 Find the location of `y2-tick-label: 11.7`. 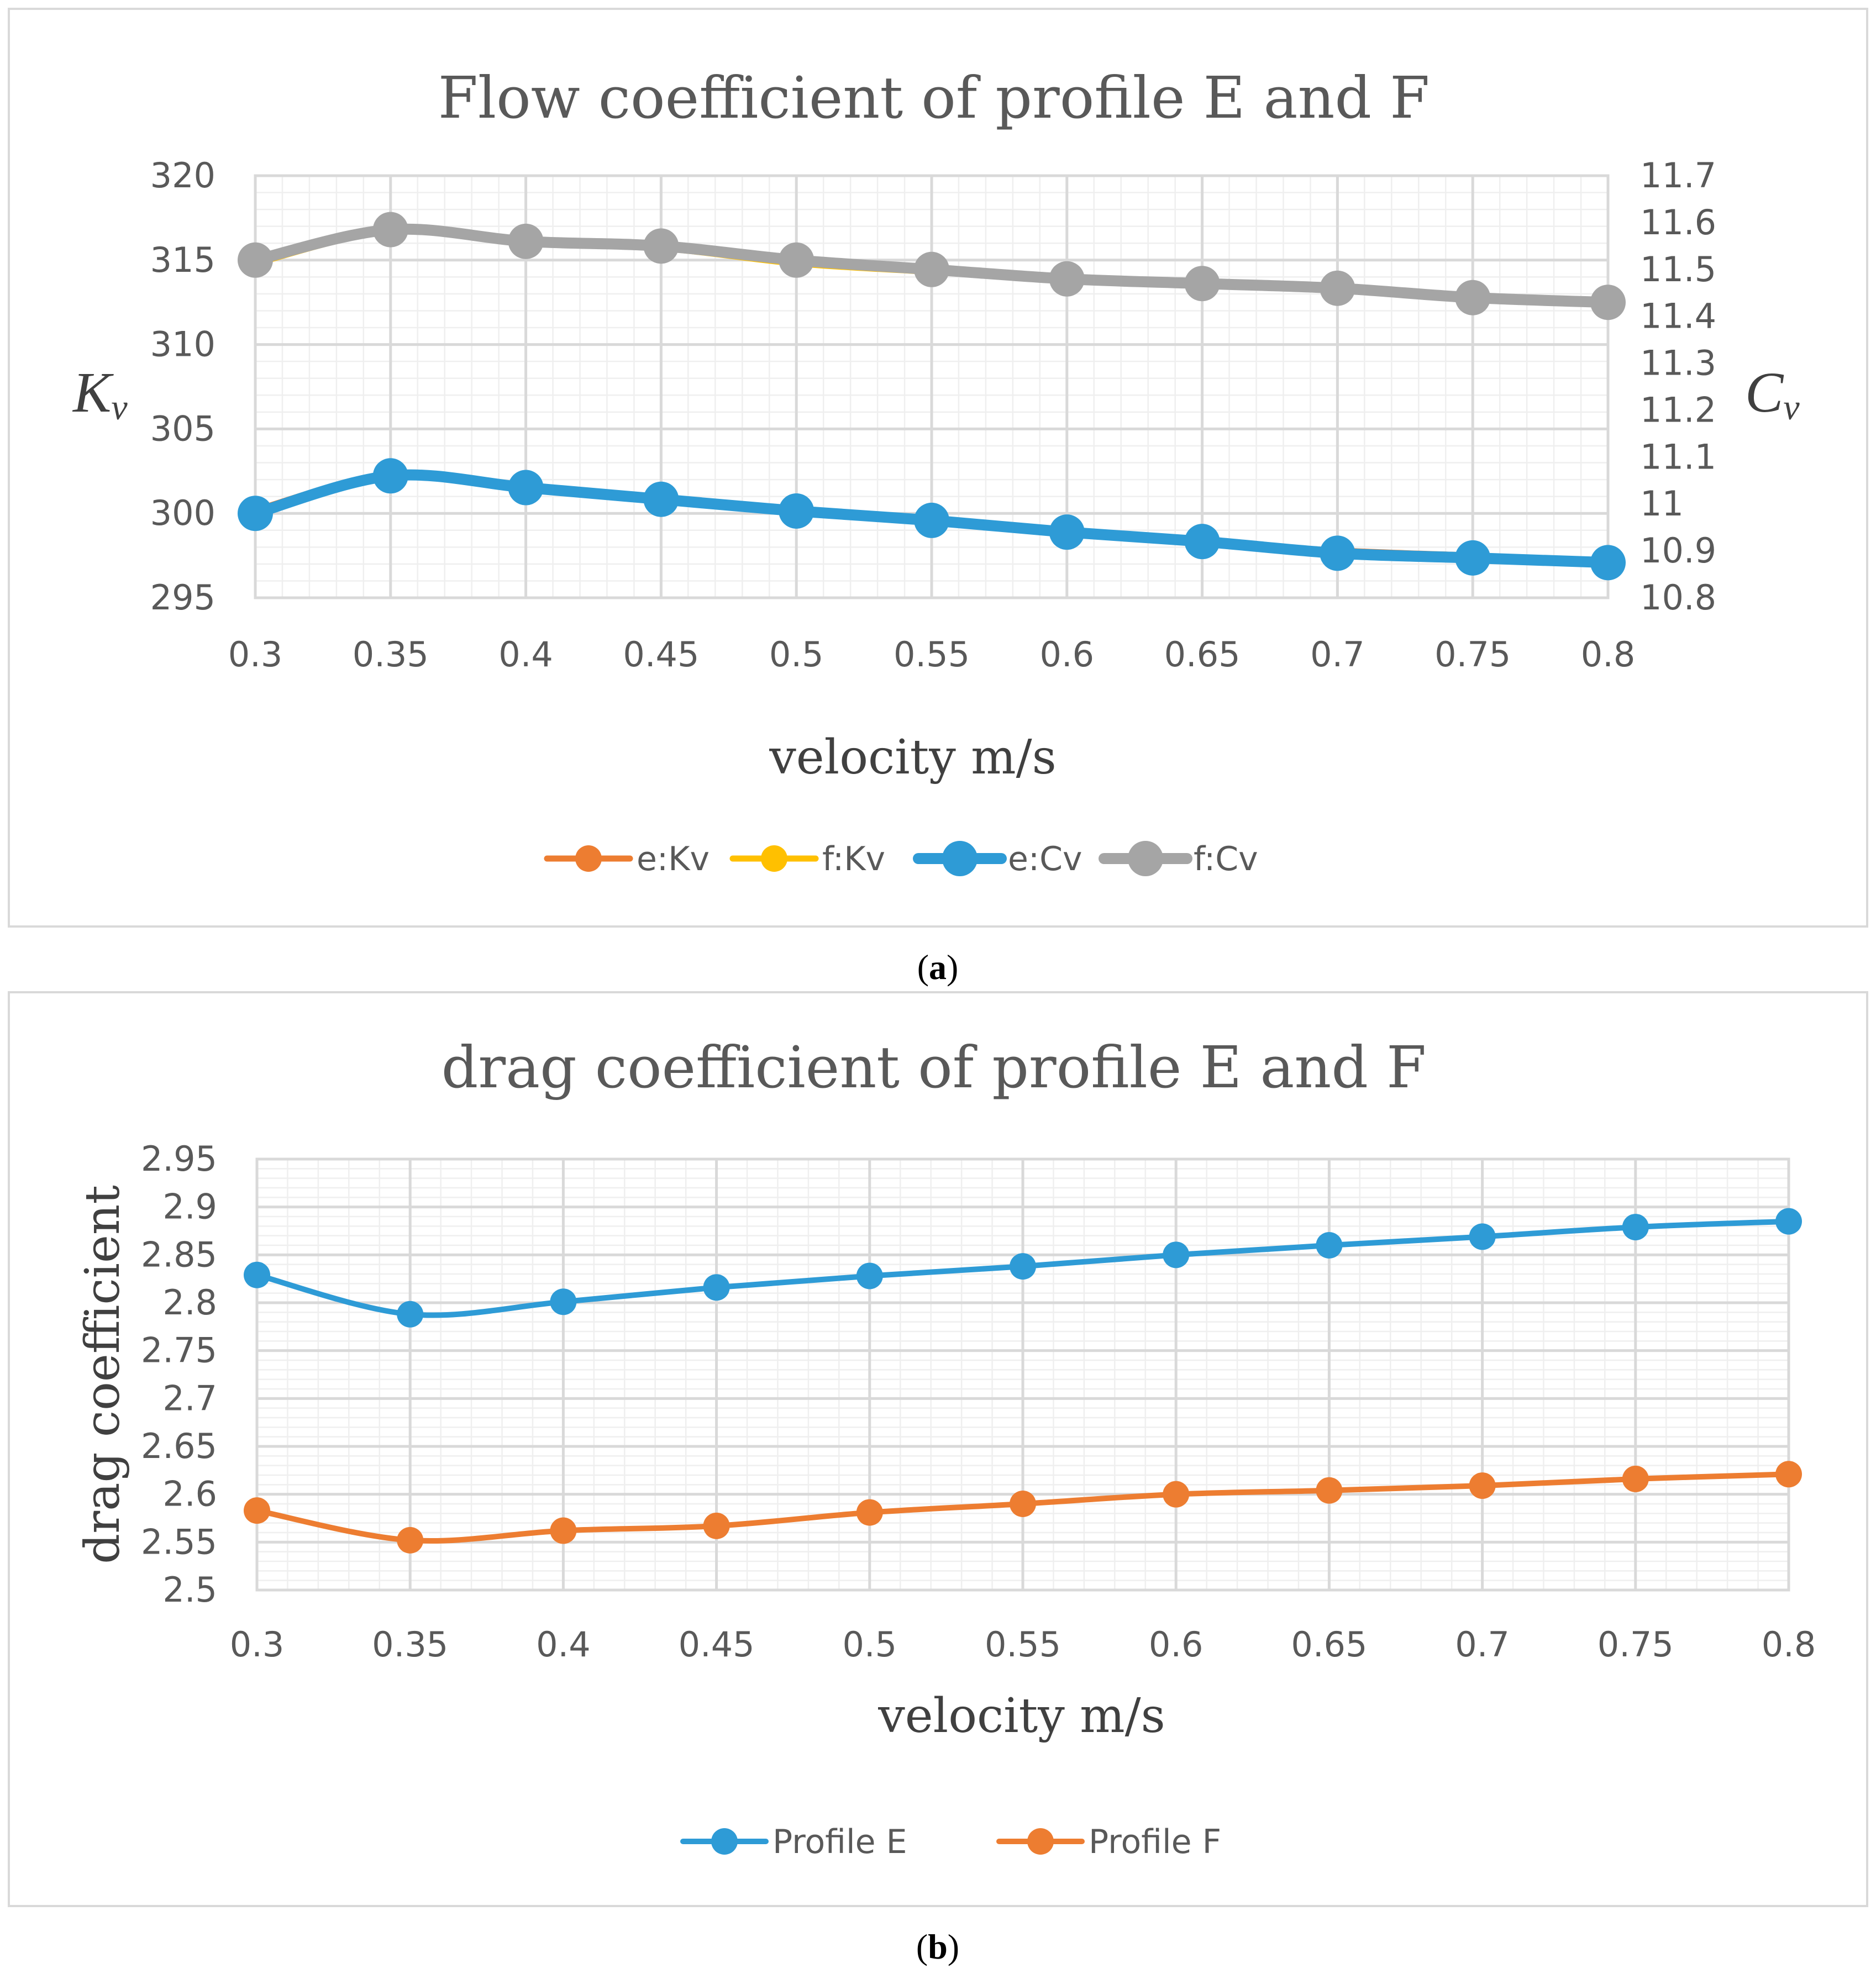

y2-tick-label: 11.7 is located at coordinates (1678, 175).